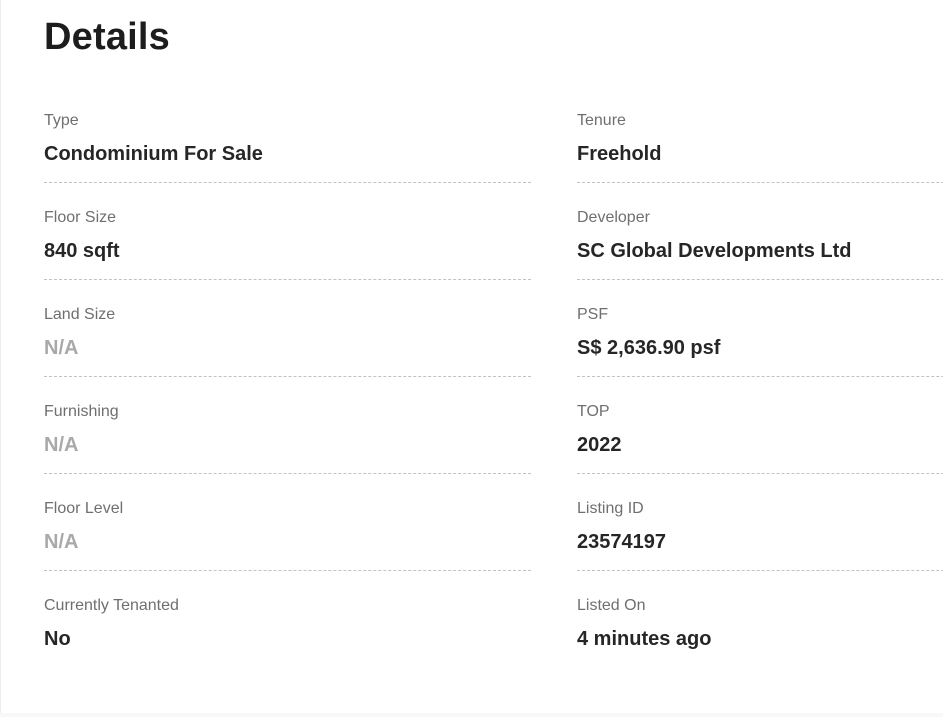  What do you see at coordinates (649, 348) in the screenshot?
I see `detail-value: S$ 2,636.90 psf` at bounding box center [649, 348].